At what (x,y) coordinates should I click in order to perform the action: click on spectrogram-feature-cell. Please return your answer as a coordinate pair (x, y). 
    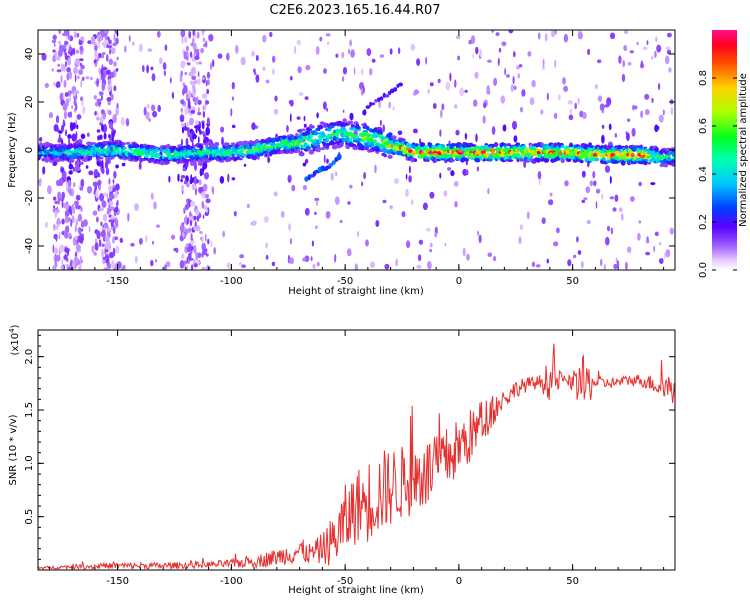
    Looking at the image, I should click on (331, 165).